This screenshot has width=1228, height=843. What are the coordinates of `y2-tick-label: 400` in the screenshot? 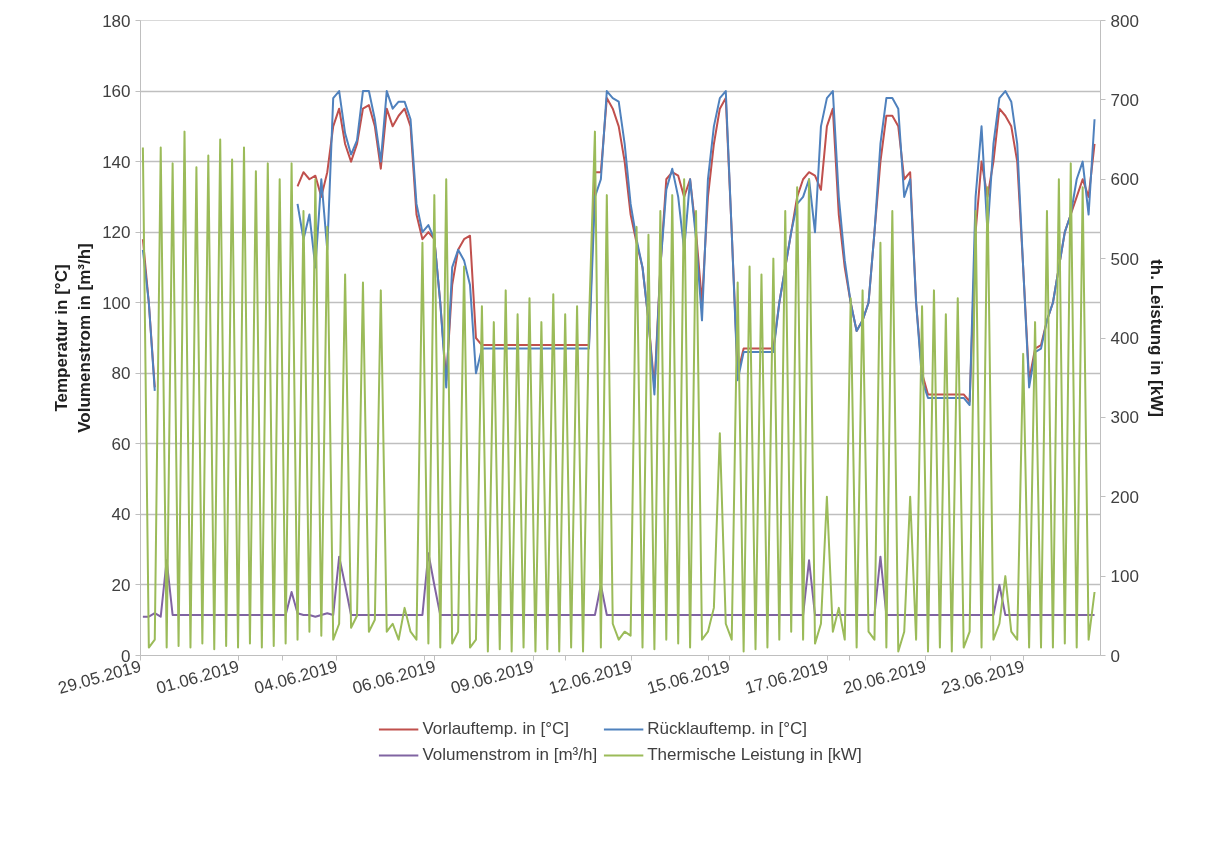 It's located at (1124, 338).